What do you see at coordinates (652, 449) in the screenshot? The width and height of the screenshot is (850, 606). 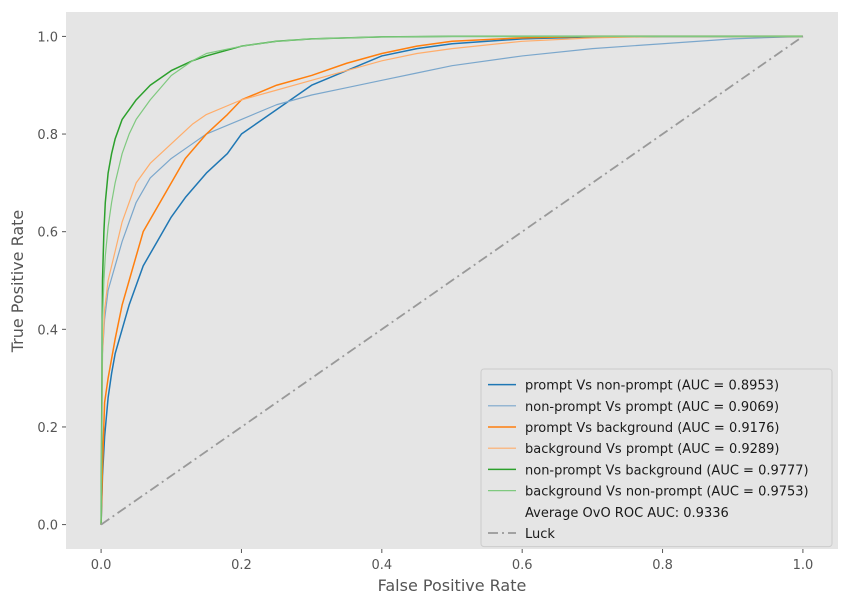 I see `legend-label-4: background Vs prompt (AUC = 0.9289)` at bounding box center [652, 449].